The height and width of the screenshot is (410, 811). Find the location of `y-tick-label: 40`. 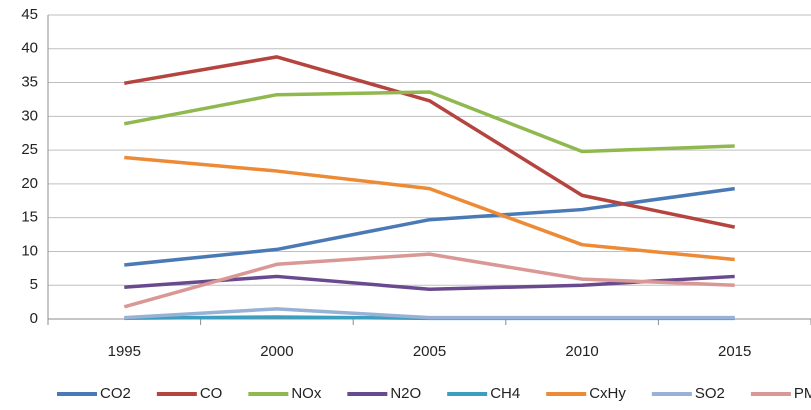

y-tick-label: 40 is located at coordinates (29, 48).